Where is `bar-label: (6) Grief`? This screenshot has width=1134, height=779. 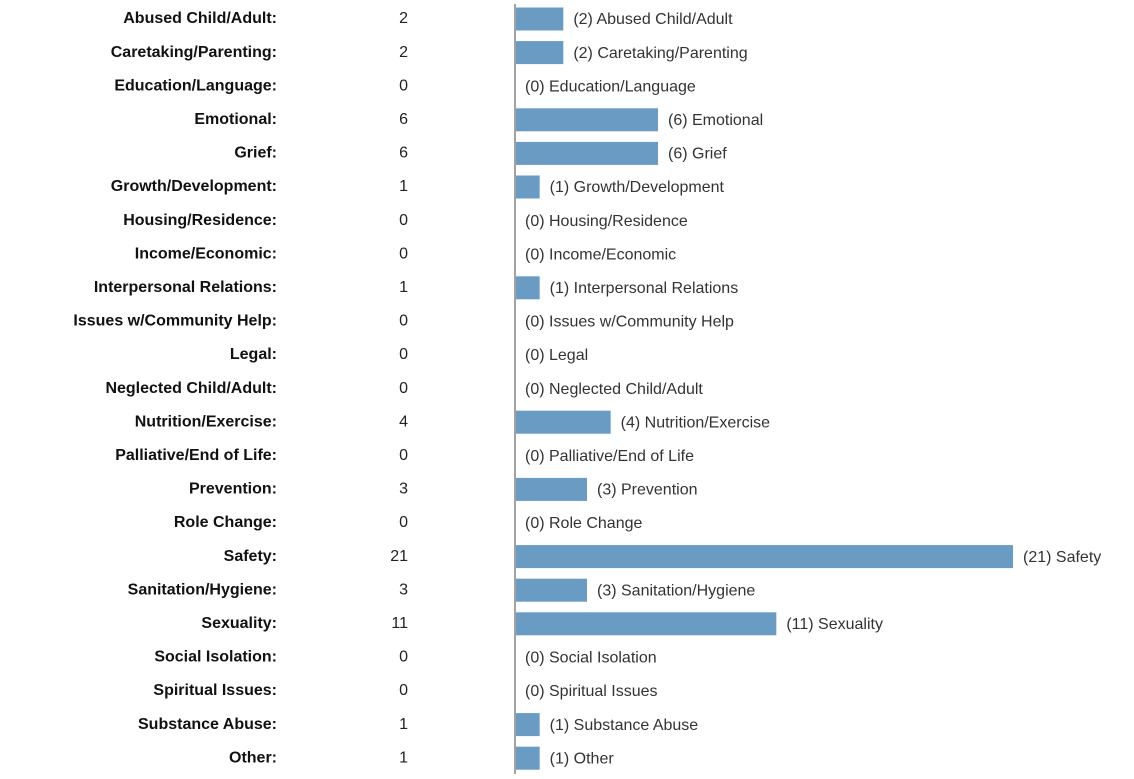
bar-label: (6) Grief is located at coordinates (697, 154).